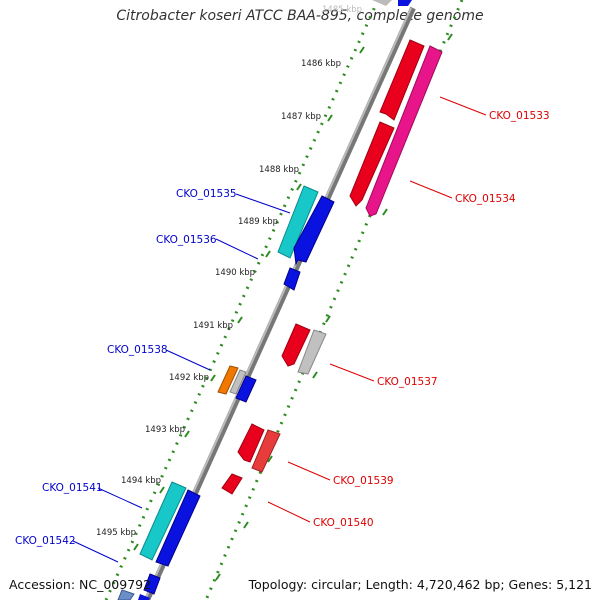  I want to click on gene-label-CKO_01534: CKO_01534, so click(485, 199).